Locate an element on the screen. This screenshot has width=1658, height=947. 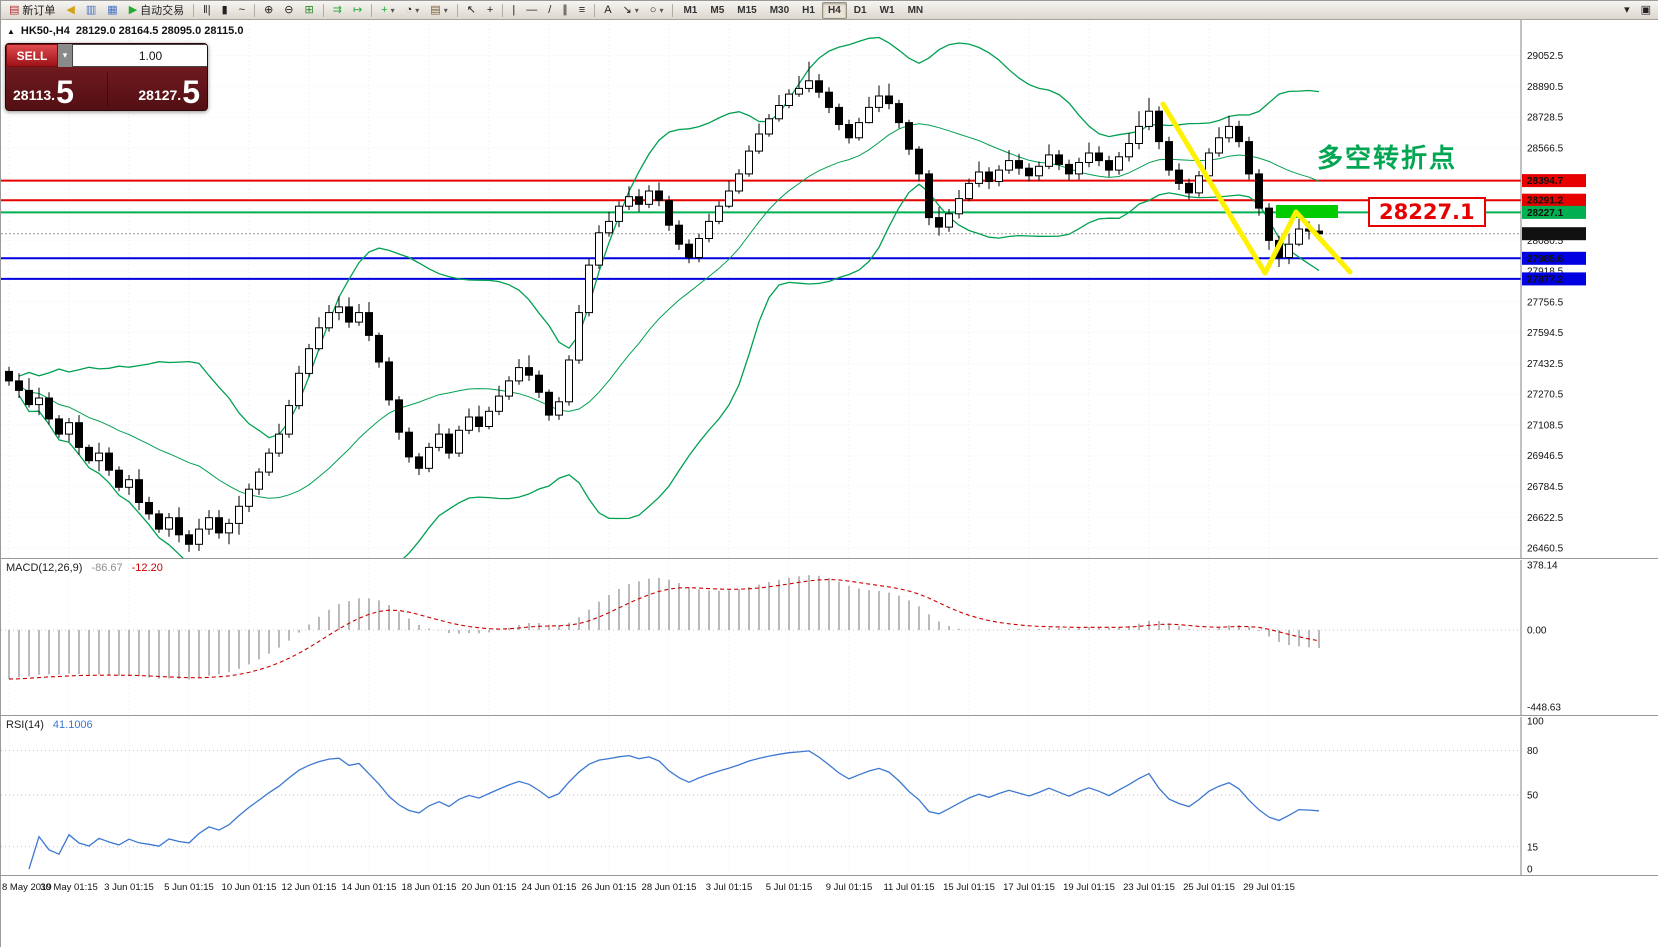
zoom-out-button: ⊖ is located at coordinates (288, 10).